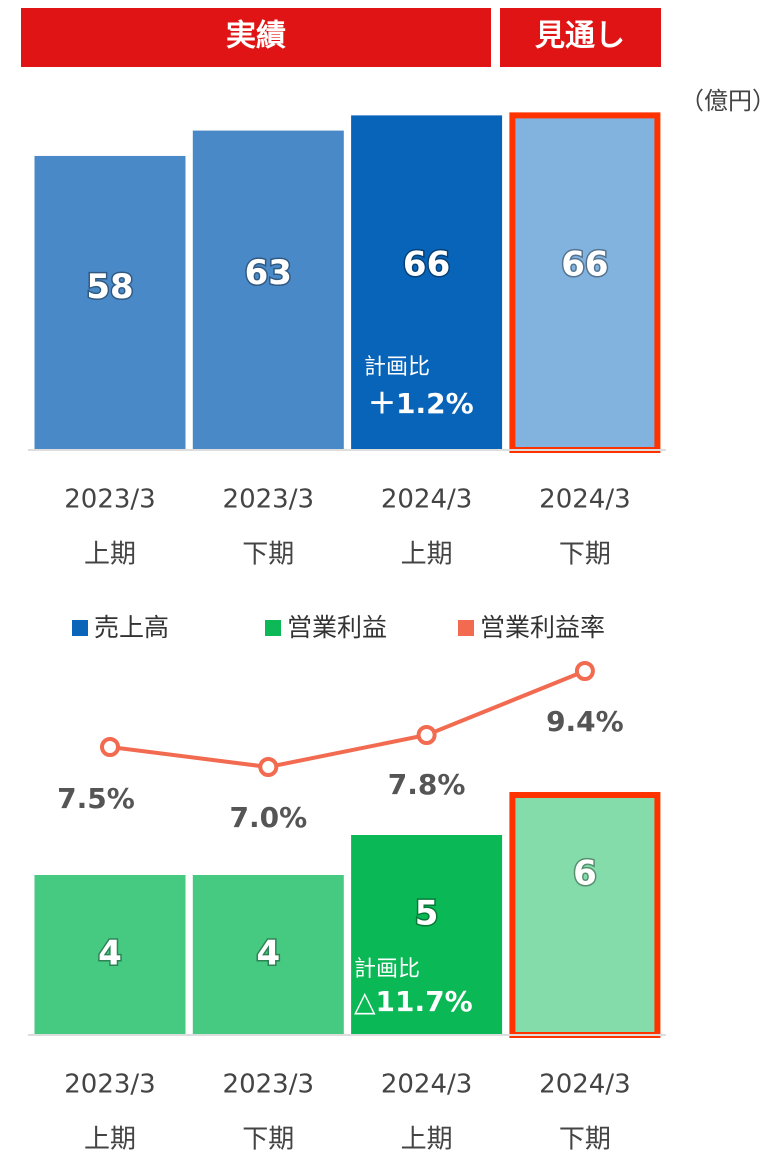 This screenshot has height=1158, width=776. I want to click on line-label: 7.5%, so click(96, 798).